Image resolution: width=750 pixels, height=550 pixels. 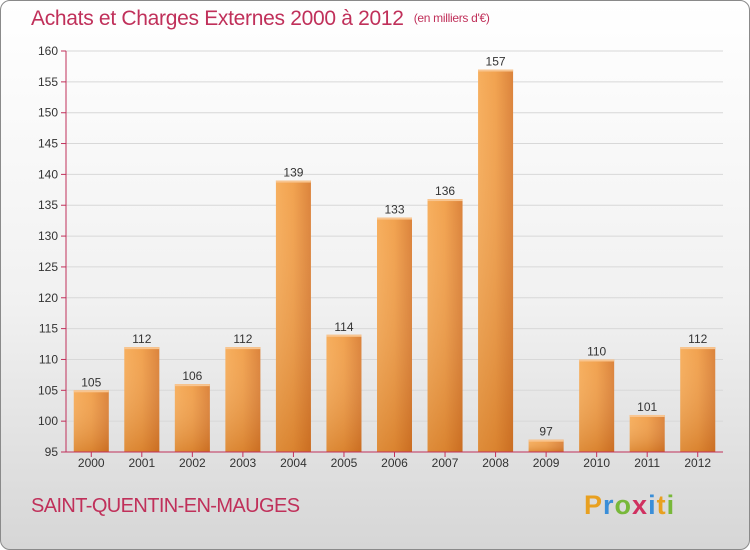 What do you see at coordinates (451, 18) in the screenshot?
I see `chart-unit: (en milliers d'€)` at bounding box center [451, 18].